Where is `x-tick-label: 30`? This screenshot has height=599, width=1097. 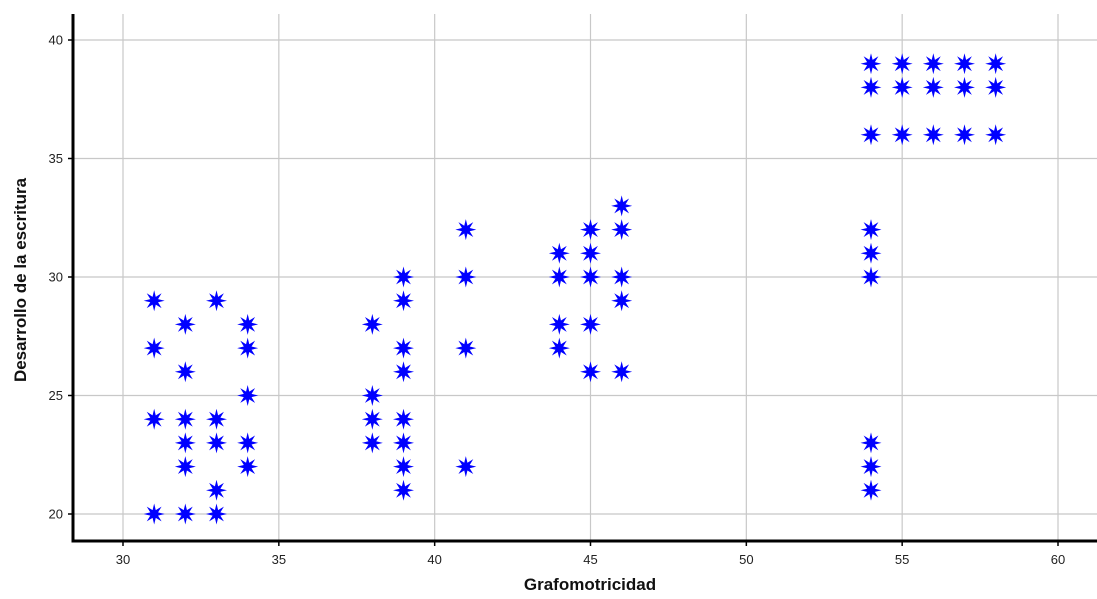 x-tick-label: 30 is located at coordinates (123, 559).